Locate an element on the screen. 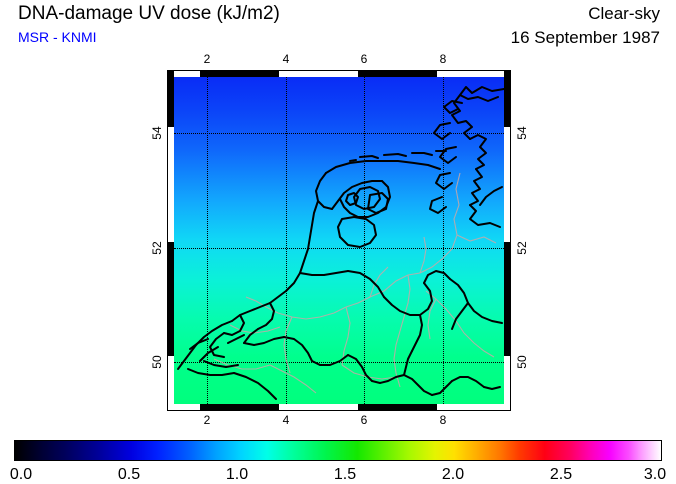 The height and width of the screenshot is (484, 676). colorbar-tick-6: 3.0 is located at coordinates (655, 474).